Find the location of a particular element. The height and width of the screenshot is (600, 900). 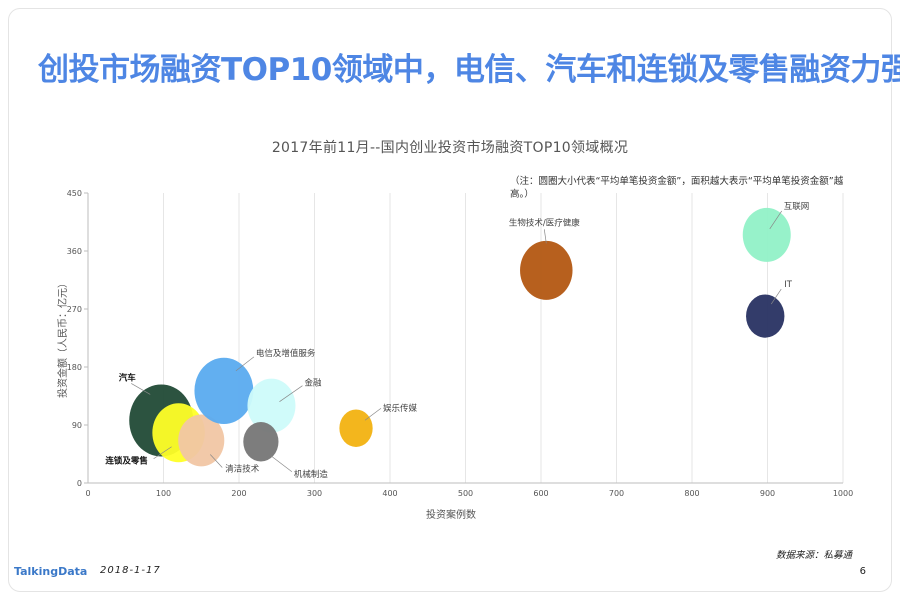

chart-title: 2017年前11月--国内创业投资市场融资TOP10领域概况 is located at coordinates (450, 148).